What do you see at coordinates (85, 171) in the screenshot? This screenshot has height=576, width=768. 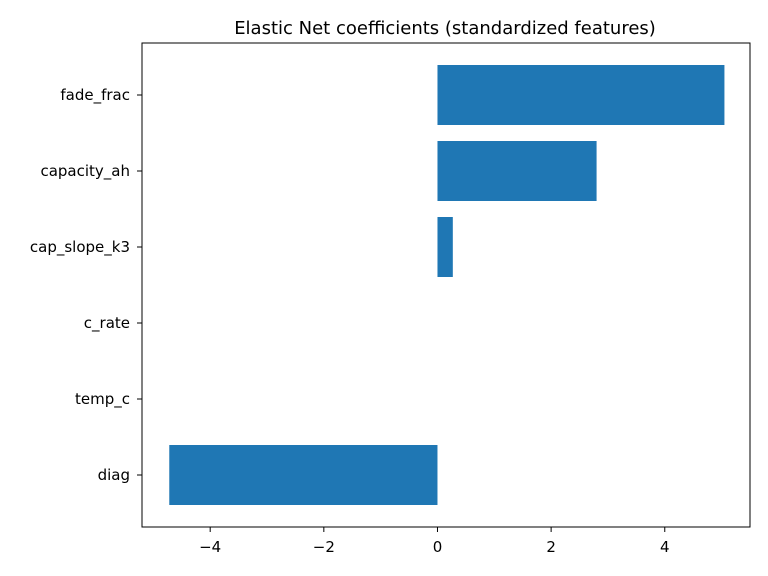 I see `y-tick-label: capacity_ah` at bounding box center [85, 171].